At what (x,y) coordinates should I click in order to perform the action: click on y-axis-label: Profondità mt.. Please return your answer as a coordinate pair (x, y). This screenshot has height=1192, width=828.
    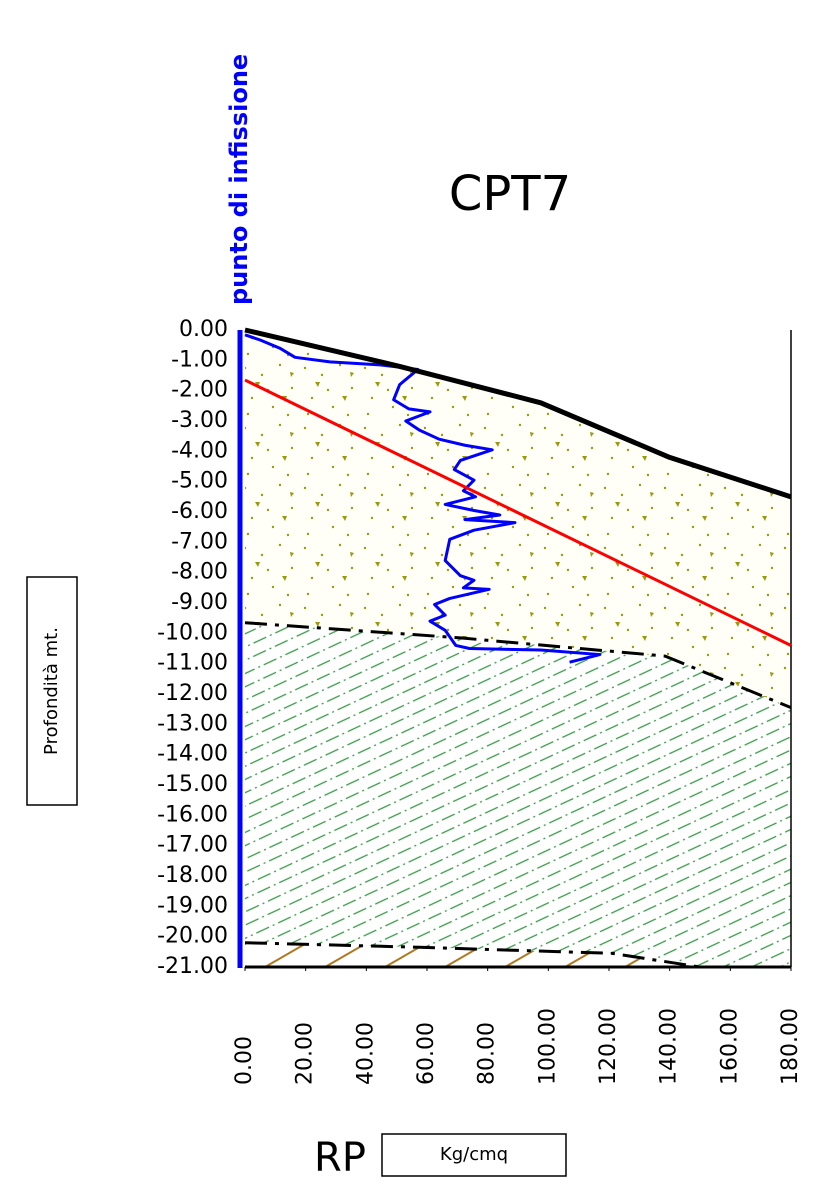
    Looking at the image, I should click on (51, 691).